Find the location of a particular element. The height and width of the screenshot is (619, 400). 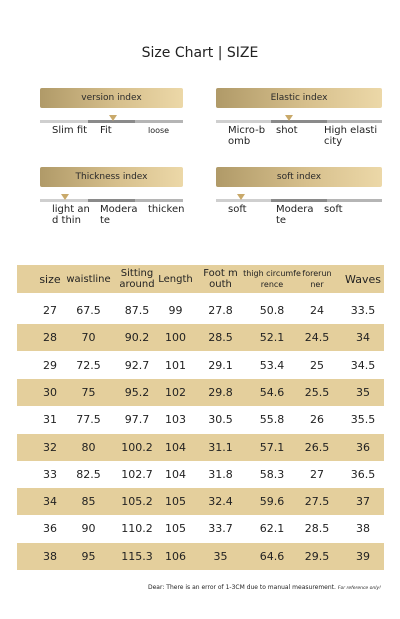

table-cell: 106 is located at coordinates (175, 556).